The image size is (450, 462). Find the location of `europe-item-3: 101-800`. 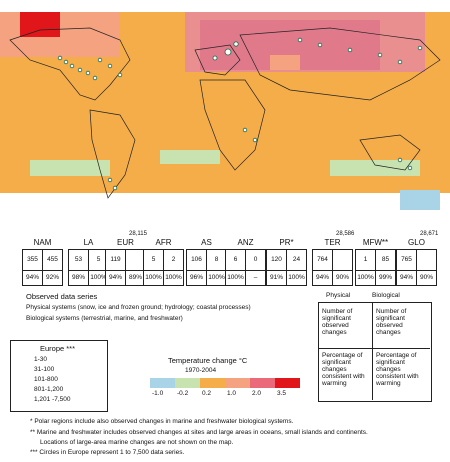

europe-item-3: 101-800 is located at coordinates (46, 379).